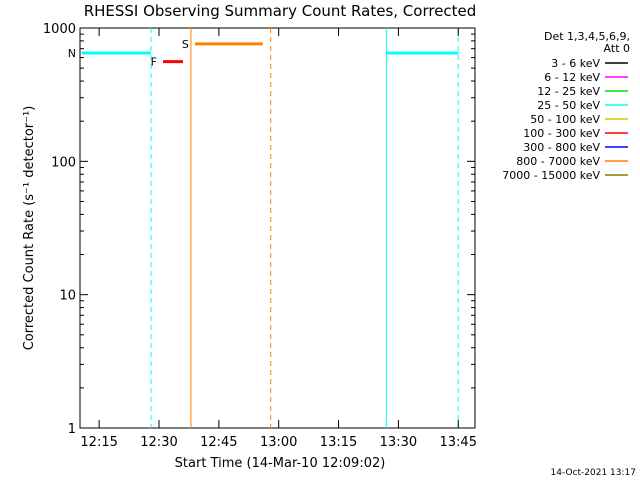 The width and height of the screenshot is (640, 480). What do you see at coordinates (565, 119) in the screenshot?
I see `legend-label: 50 - 100 keV` at bounding box center [565, 119].